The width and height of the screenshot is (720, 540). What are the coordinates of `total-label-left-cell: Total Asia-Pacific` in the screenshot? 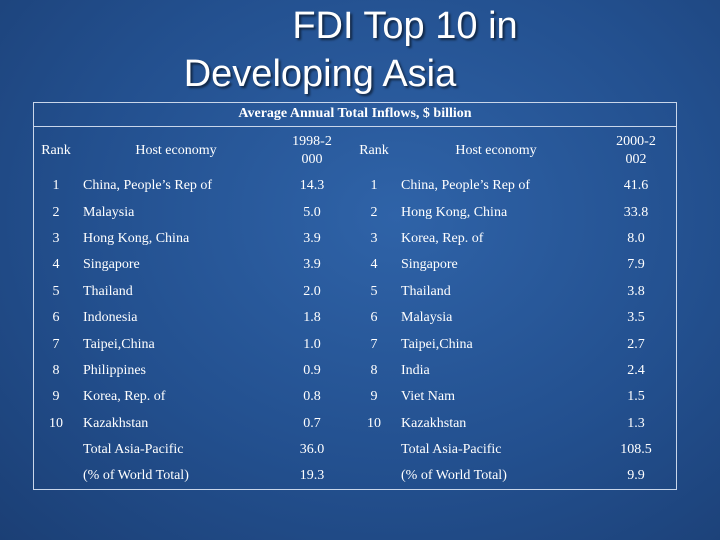 It's located at (133, 450).